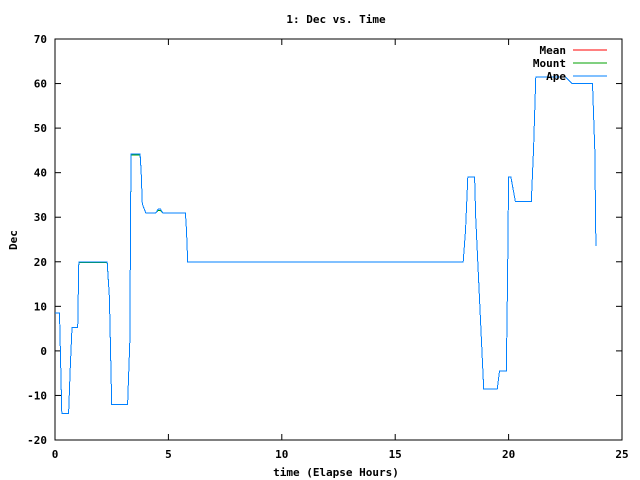 This screenshot has height=480, width=640. I want to click on y-tick-label: 30, so click(40, 217).